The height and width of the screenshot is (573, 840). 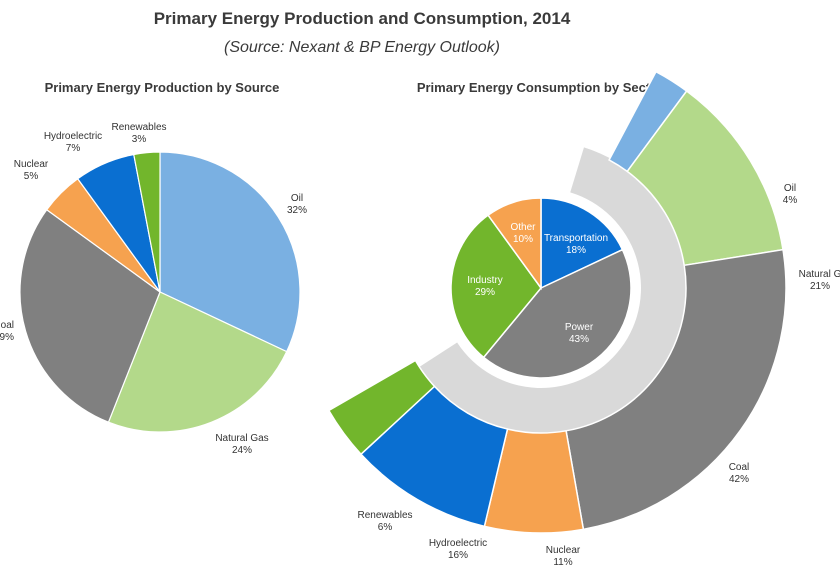 What do you see at coordinates (790, 188) in the screenshot?
I see `power-oil-name-label: Oil` at bounding box center [790, 188].